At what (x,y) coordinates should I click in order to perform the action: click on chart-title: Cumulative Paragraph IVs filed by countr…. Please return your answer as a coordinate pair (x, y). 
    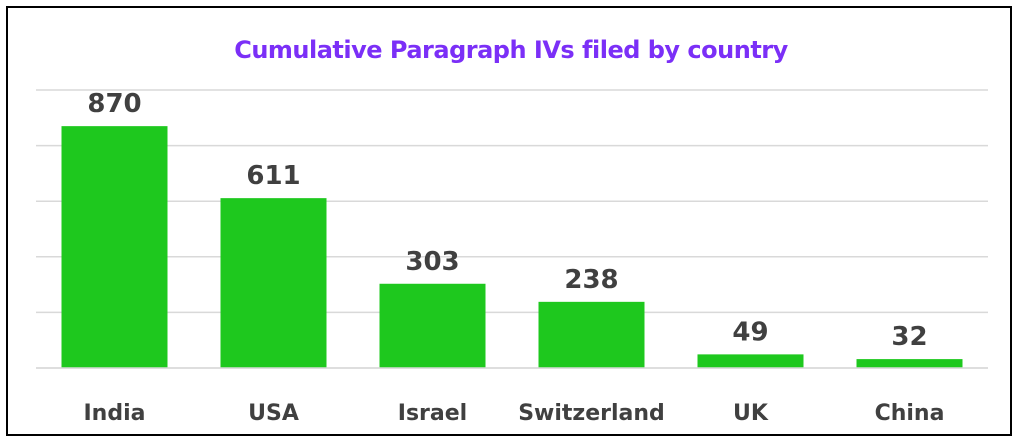
    Looking at the image, I should click on (511, 50).